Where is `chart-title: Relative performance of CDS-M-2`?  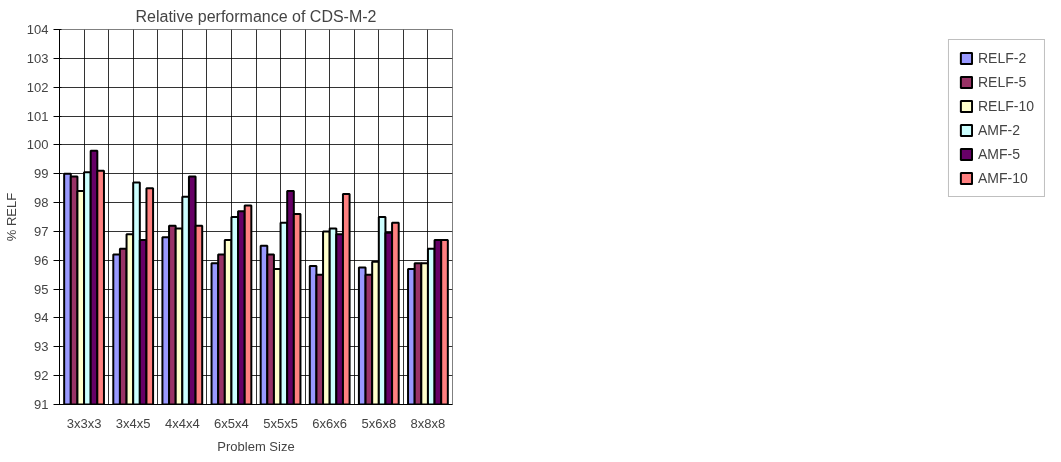
chart-title: Relative performance of CDS-M-2 is located at coordinates (256, 16).